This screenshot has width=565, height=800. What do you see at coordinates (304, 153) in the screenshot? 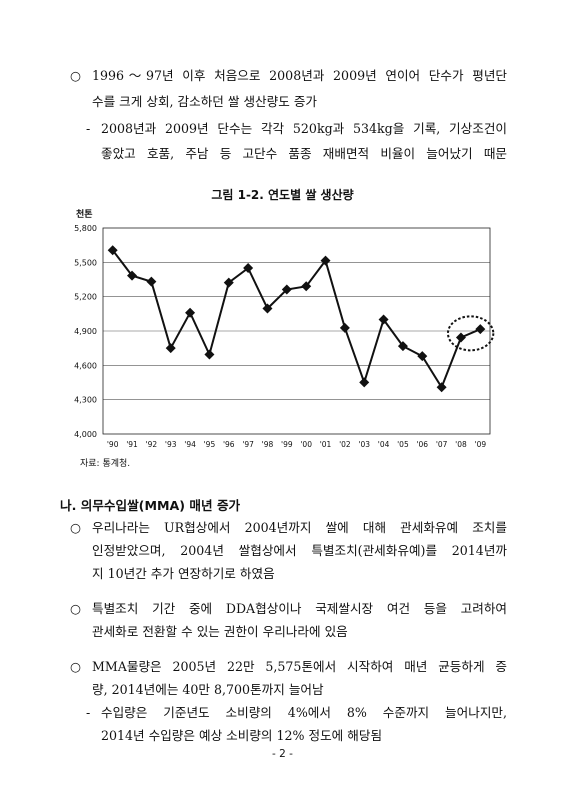
I see `sub1-line2: 좋았고 호품, 주남 등 고단수 품종 재배면적 비율이 늘어났기 때문` at bounding box center [304, 153].